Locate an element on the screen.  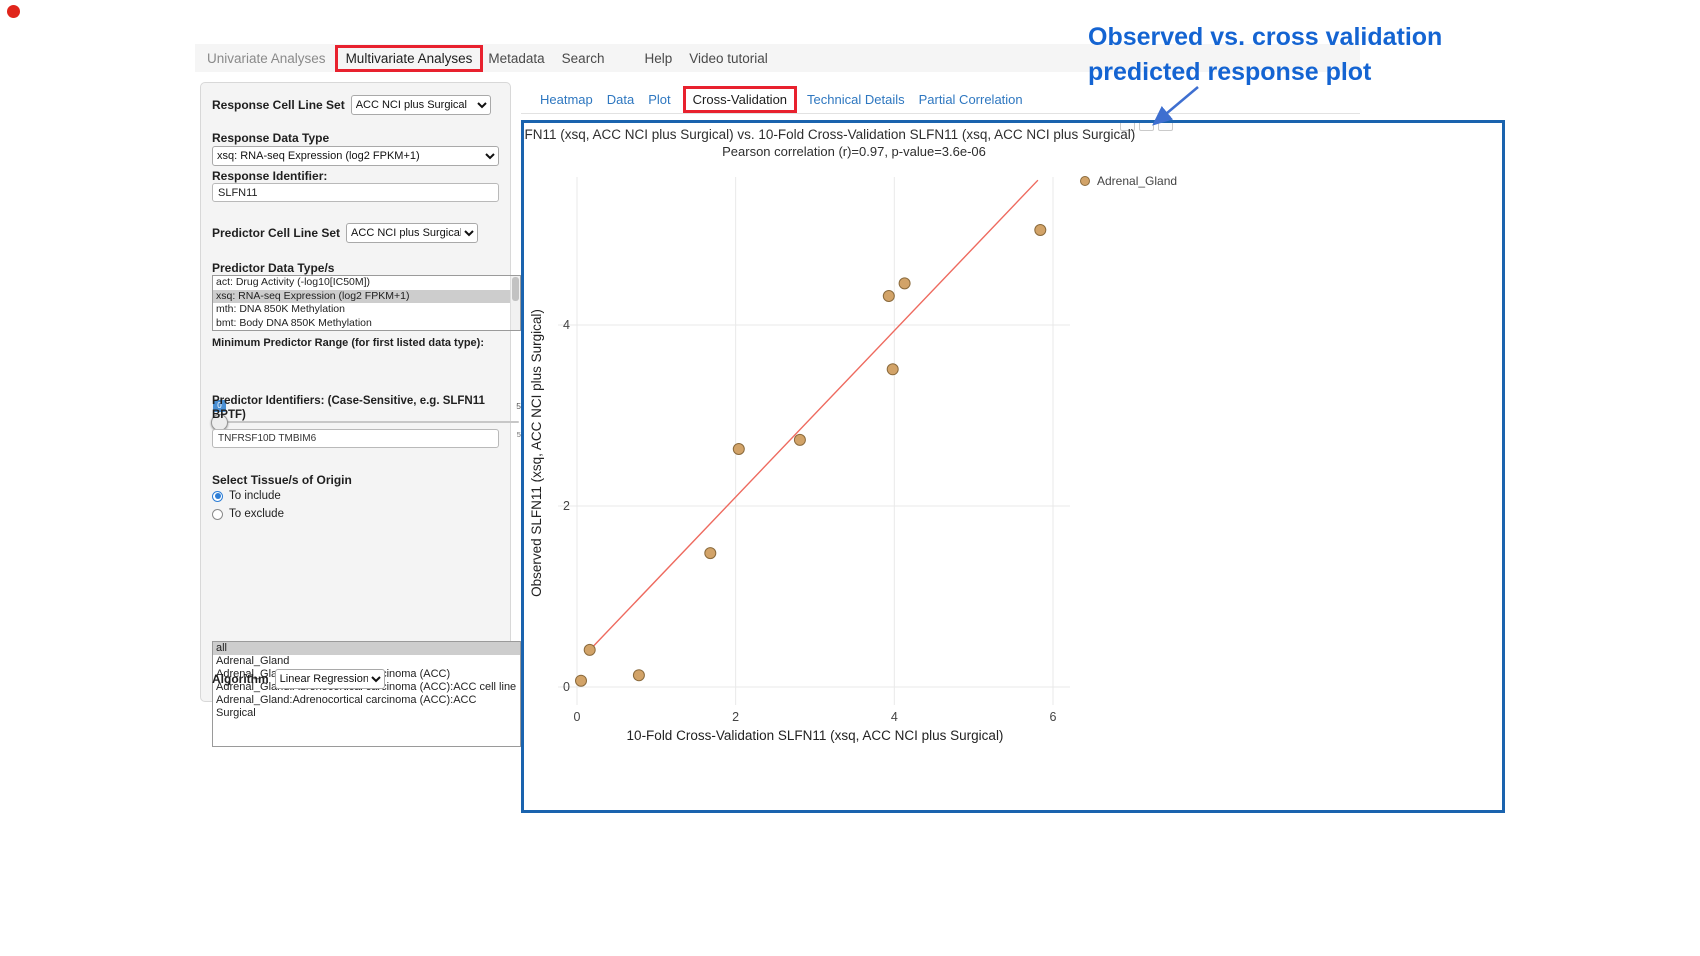
predictor-cell-line-set-label: Predictor Cell Line Set is located at coordinates (276, 233).